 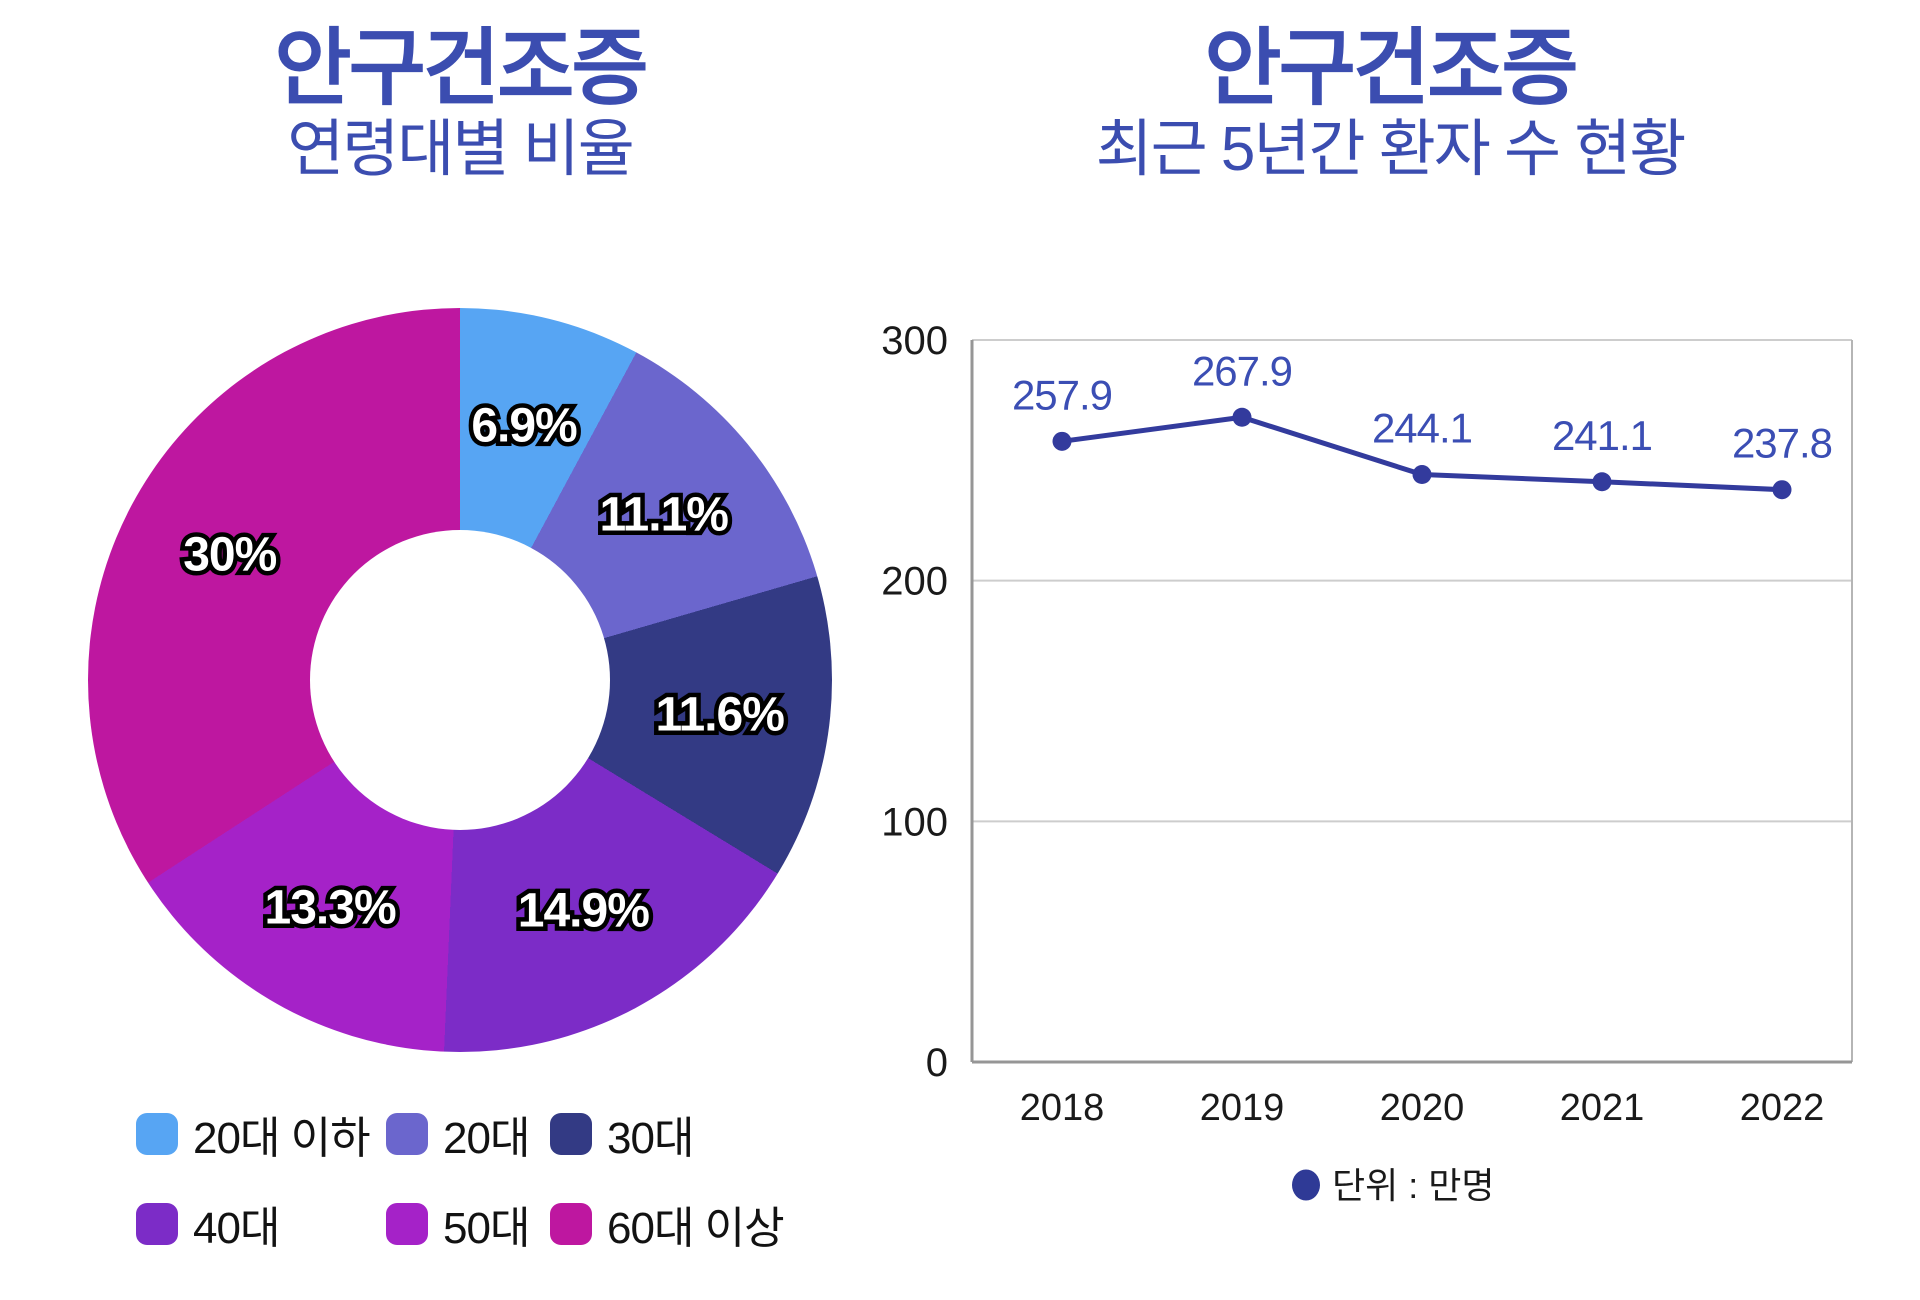 I want to click on y-tick-label: 100, so click(x=914, y=822).